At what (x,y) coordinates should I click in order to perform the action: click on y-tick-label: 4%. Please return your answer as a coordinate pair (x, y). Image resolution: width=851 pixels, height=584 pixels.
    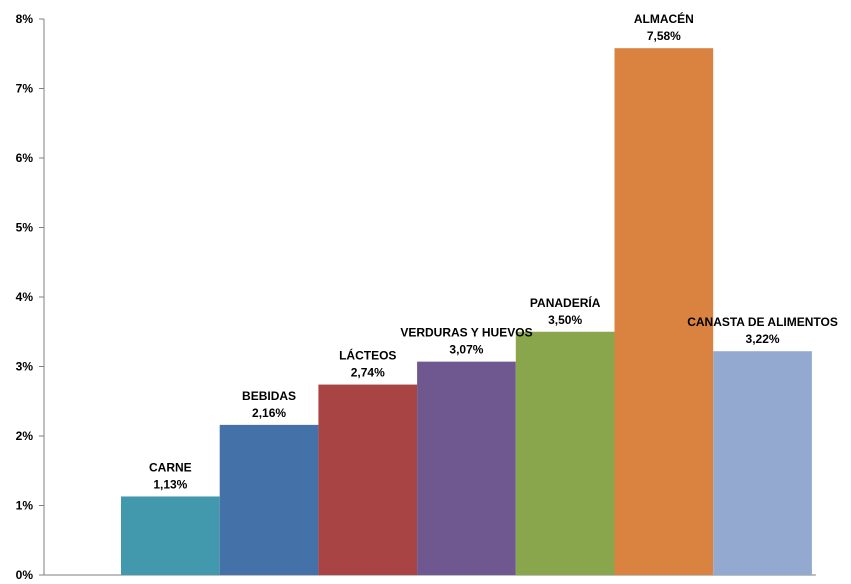
    Looking at the image, I should click on (25, 297).